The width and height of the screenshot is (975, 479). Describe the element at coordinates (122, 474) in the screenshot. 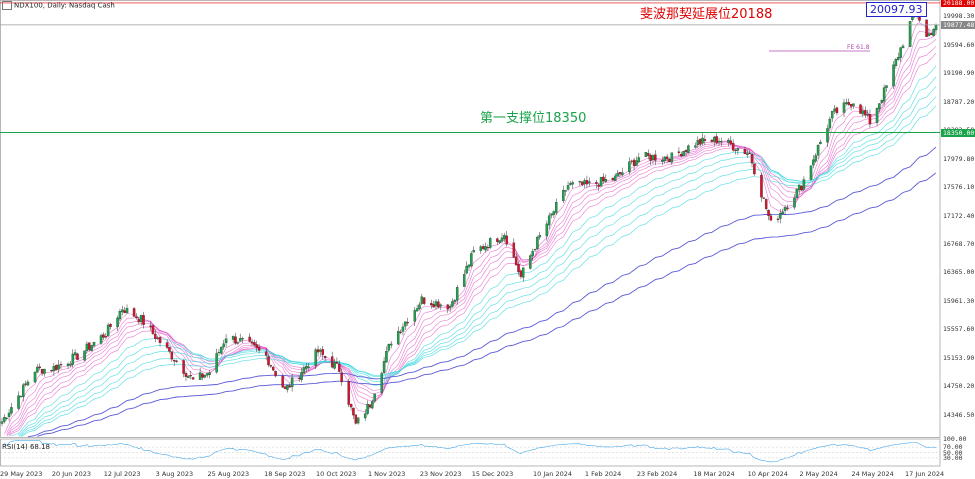

I see `x-tick-label: 12 Jul 2023` at that location.